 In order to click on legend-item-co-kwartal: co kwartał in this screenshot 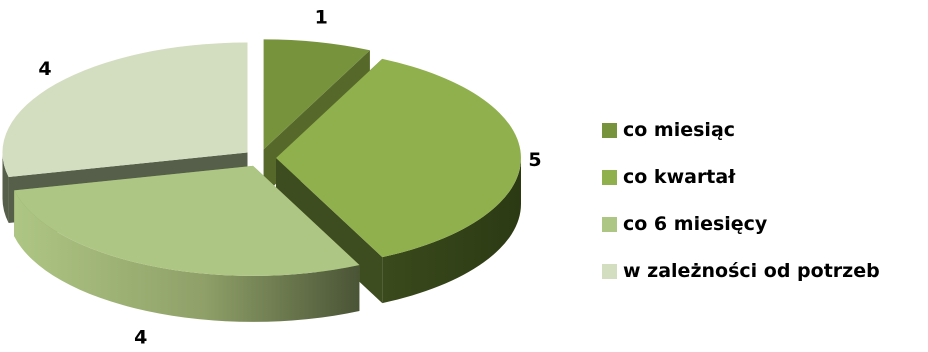, I will do `click(765, 177)`.